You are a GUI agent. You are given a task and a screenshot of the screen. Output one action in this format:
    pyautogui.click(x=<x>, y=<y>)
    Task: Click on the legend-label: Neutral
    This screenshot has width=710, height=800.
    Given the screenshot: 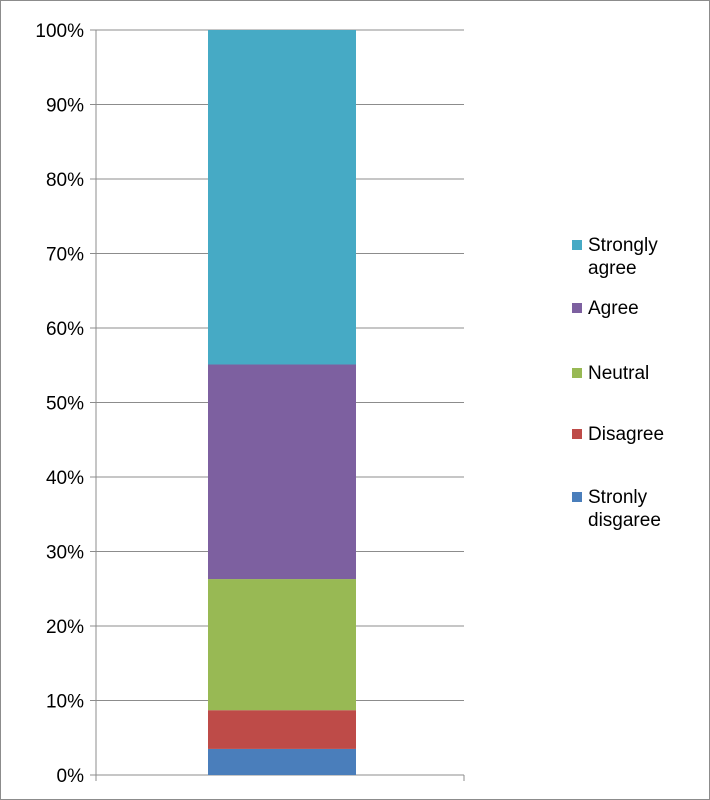 What is the action you would take?
    pyautogui.click(x=618, y=373)
    